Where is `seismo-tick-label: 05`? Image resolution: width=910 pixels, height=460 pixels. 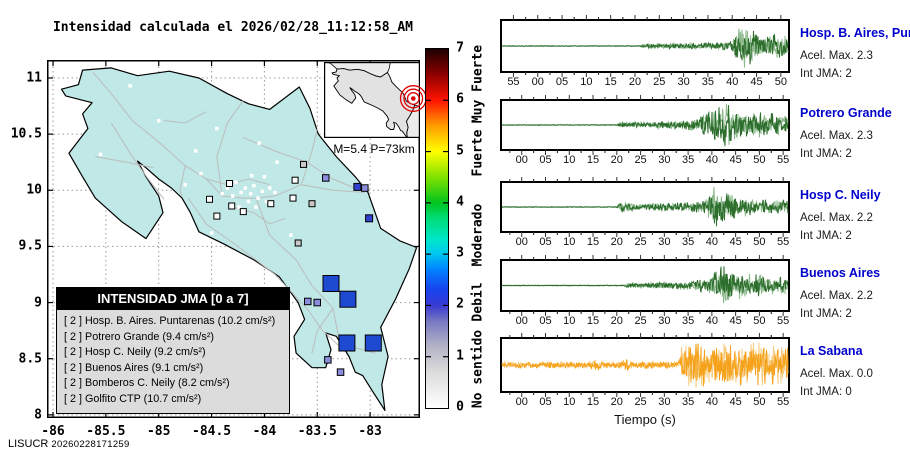
seismo-tick-label: 05 is located at coordinates (545, 242).